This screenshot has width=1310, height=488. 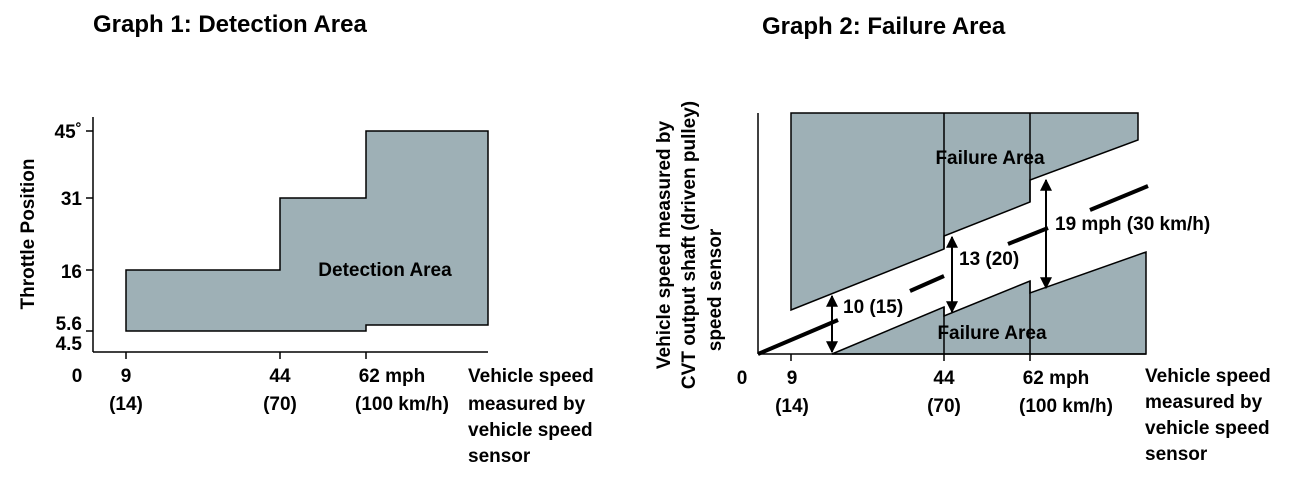 What do you see at coordinates (1204, 402) in the screenshot?
I see `graph2-x-axis-label-line2: measured by` at bounding box center [1204, 402].